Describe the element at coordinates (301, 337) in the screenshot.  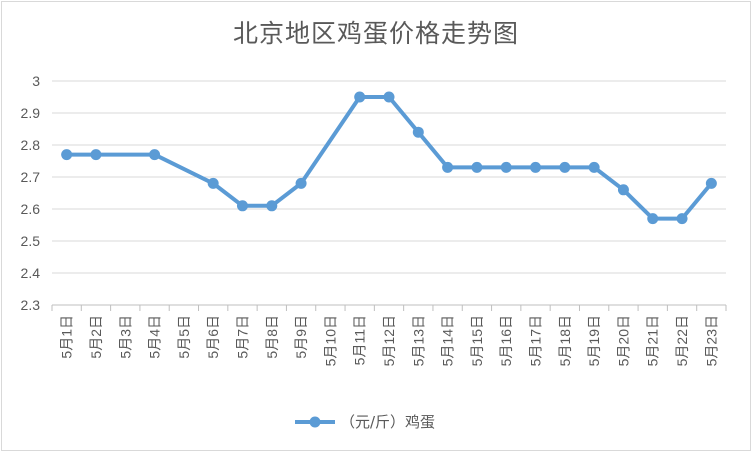
I see `x-tick-label: 5月9日` at that location.